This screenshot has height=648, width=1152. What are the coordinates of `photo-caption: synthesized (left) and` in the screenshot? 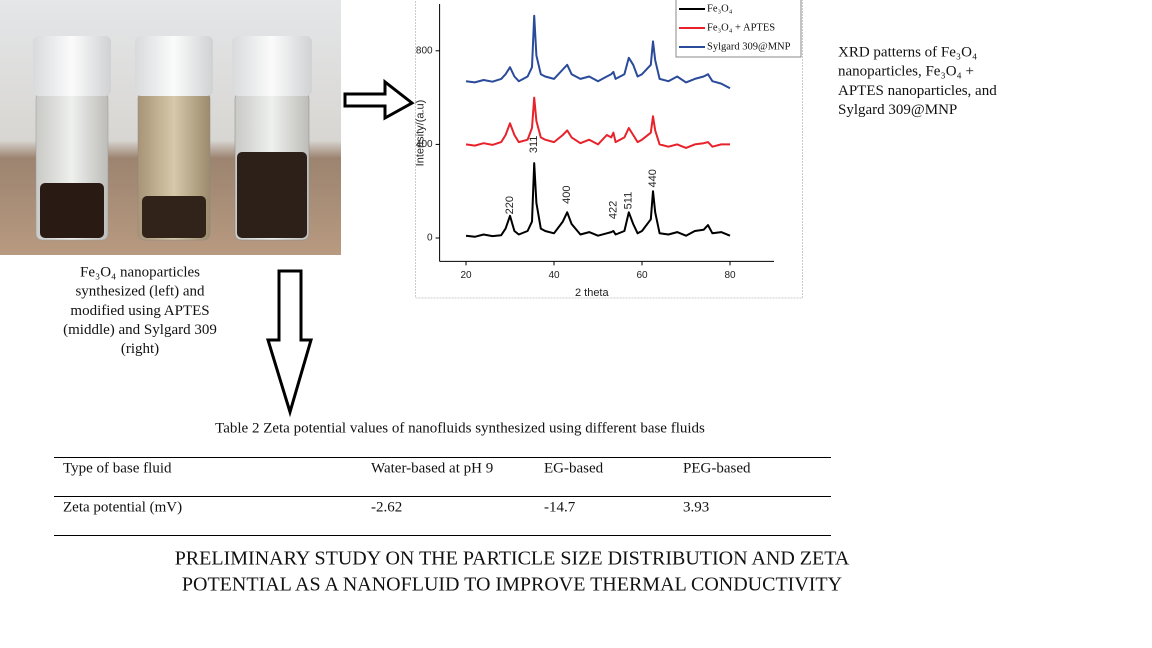 It's located at (140, 292).